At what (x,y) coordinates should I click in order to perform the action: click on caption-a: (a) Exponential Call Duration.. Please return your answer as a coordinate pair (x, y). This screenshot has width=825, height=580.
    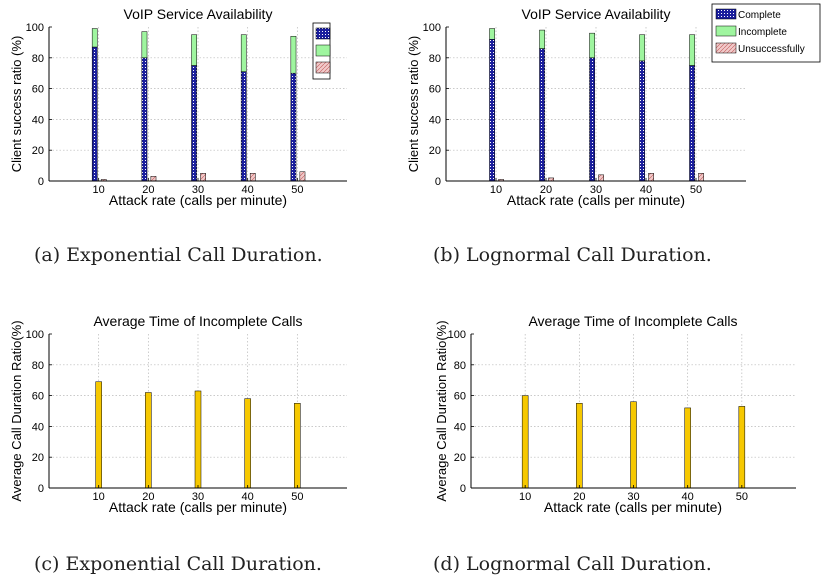
    Looking at the image, I should click on (178, 255).